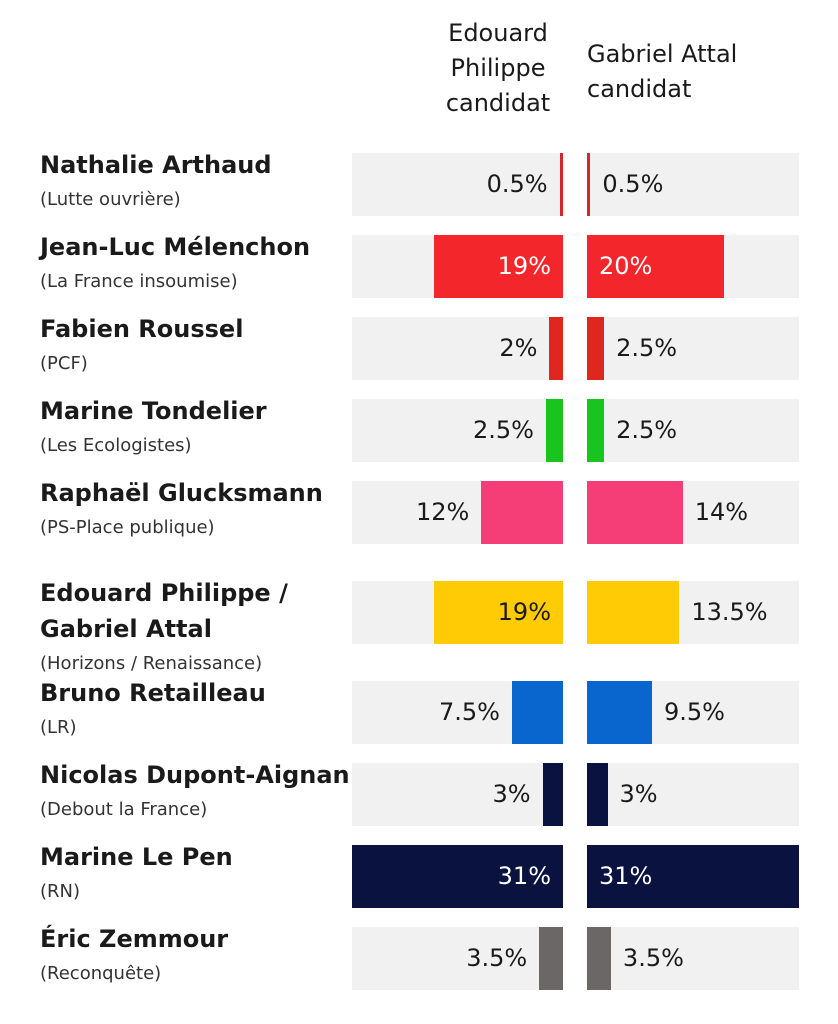  I want to click on column-header-edouard-philippe: Edouard Philippe candidat, so click(498, 68).